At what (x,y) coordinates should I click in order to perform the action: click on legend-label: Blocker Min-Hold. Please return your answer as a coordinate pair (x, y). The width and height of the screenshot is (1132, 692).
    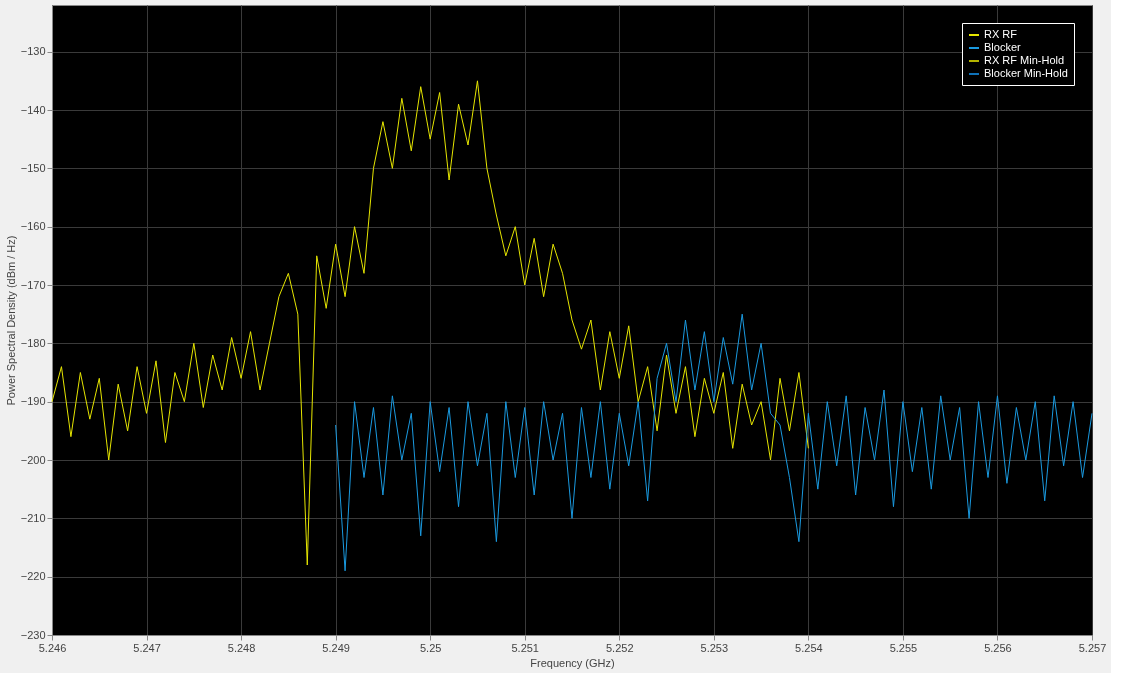
    Looking at the image, I should click on (1026, 73).